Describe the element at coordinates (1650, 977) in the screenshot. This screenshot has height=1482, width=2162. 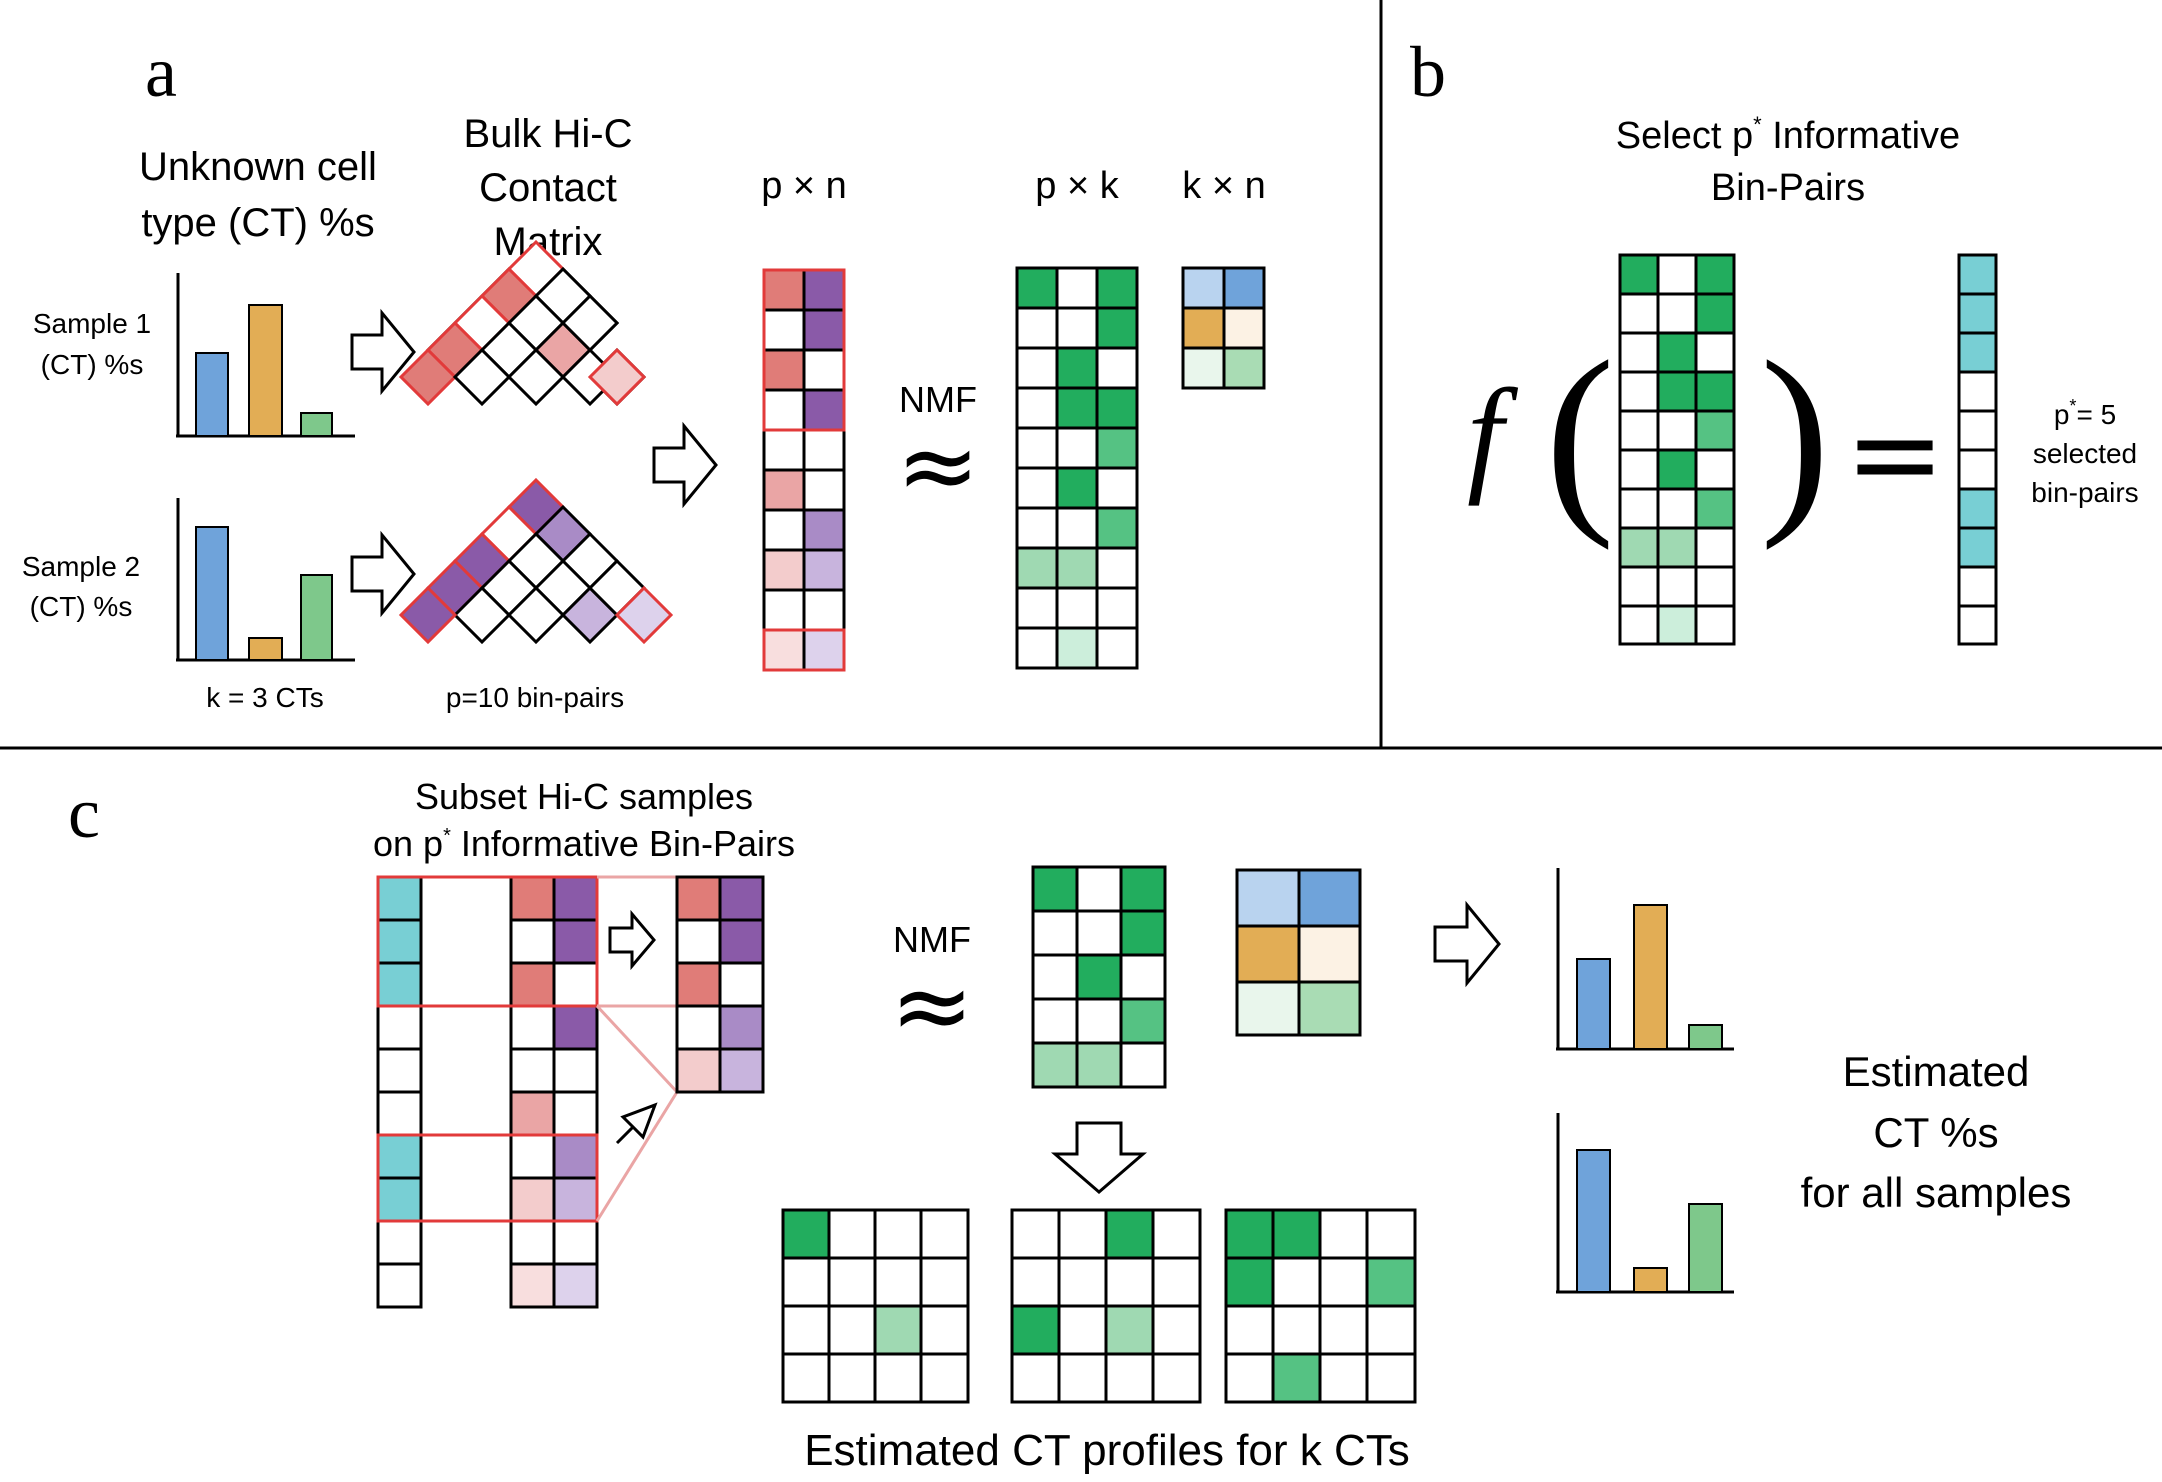
I see `estimated1-bar-orange` at that location.